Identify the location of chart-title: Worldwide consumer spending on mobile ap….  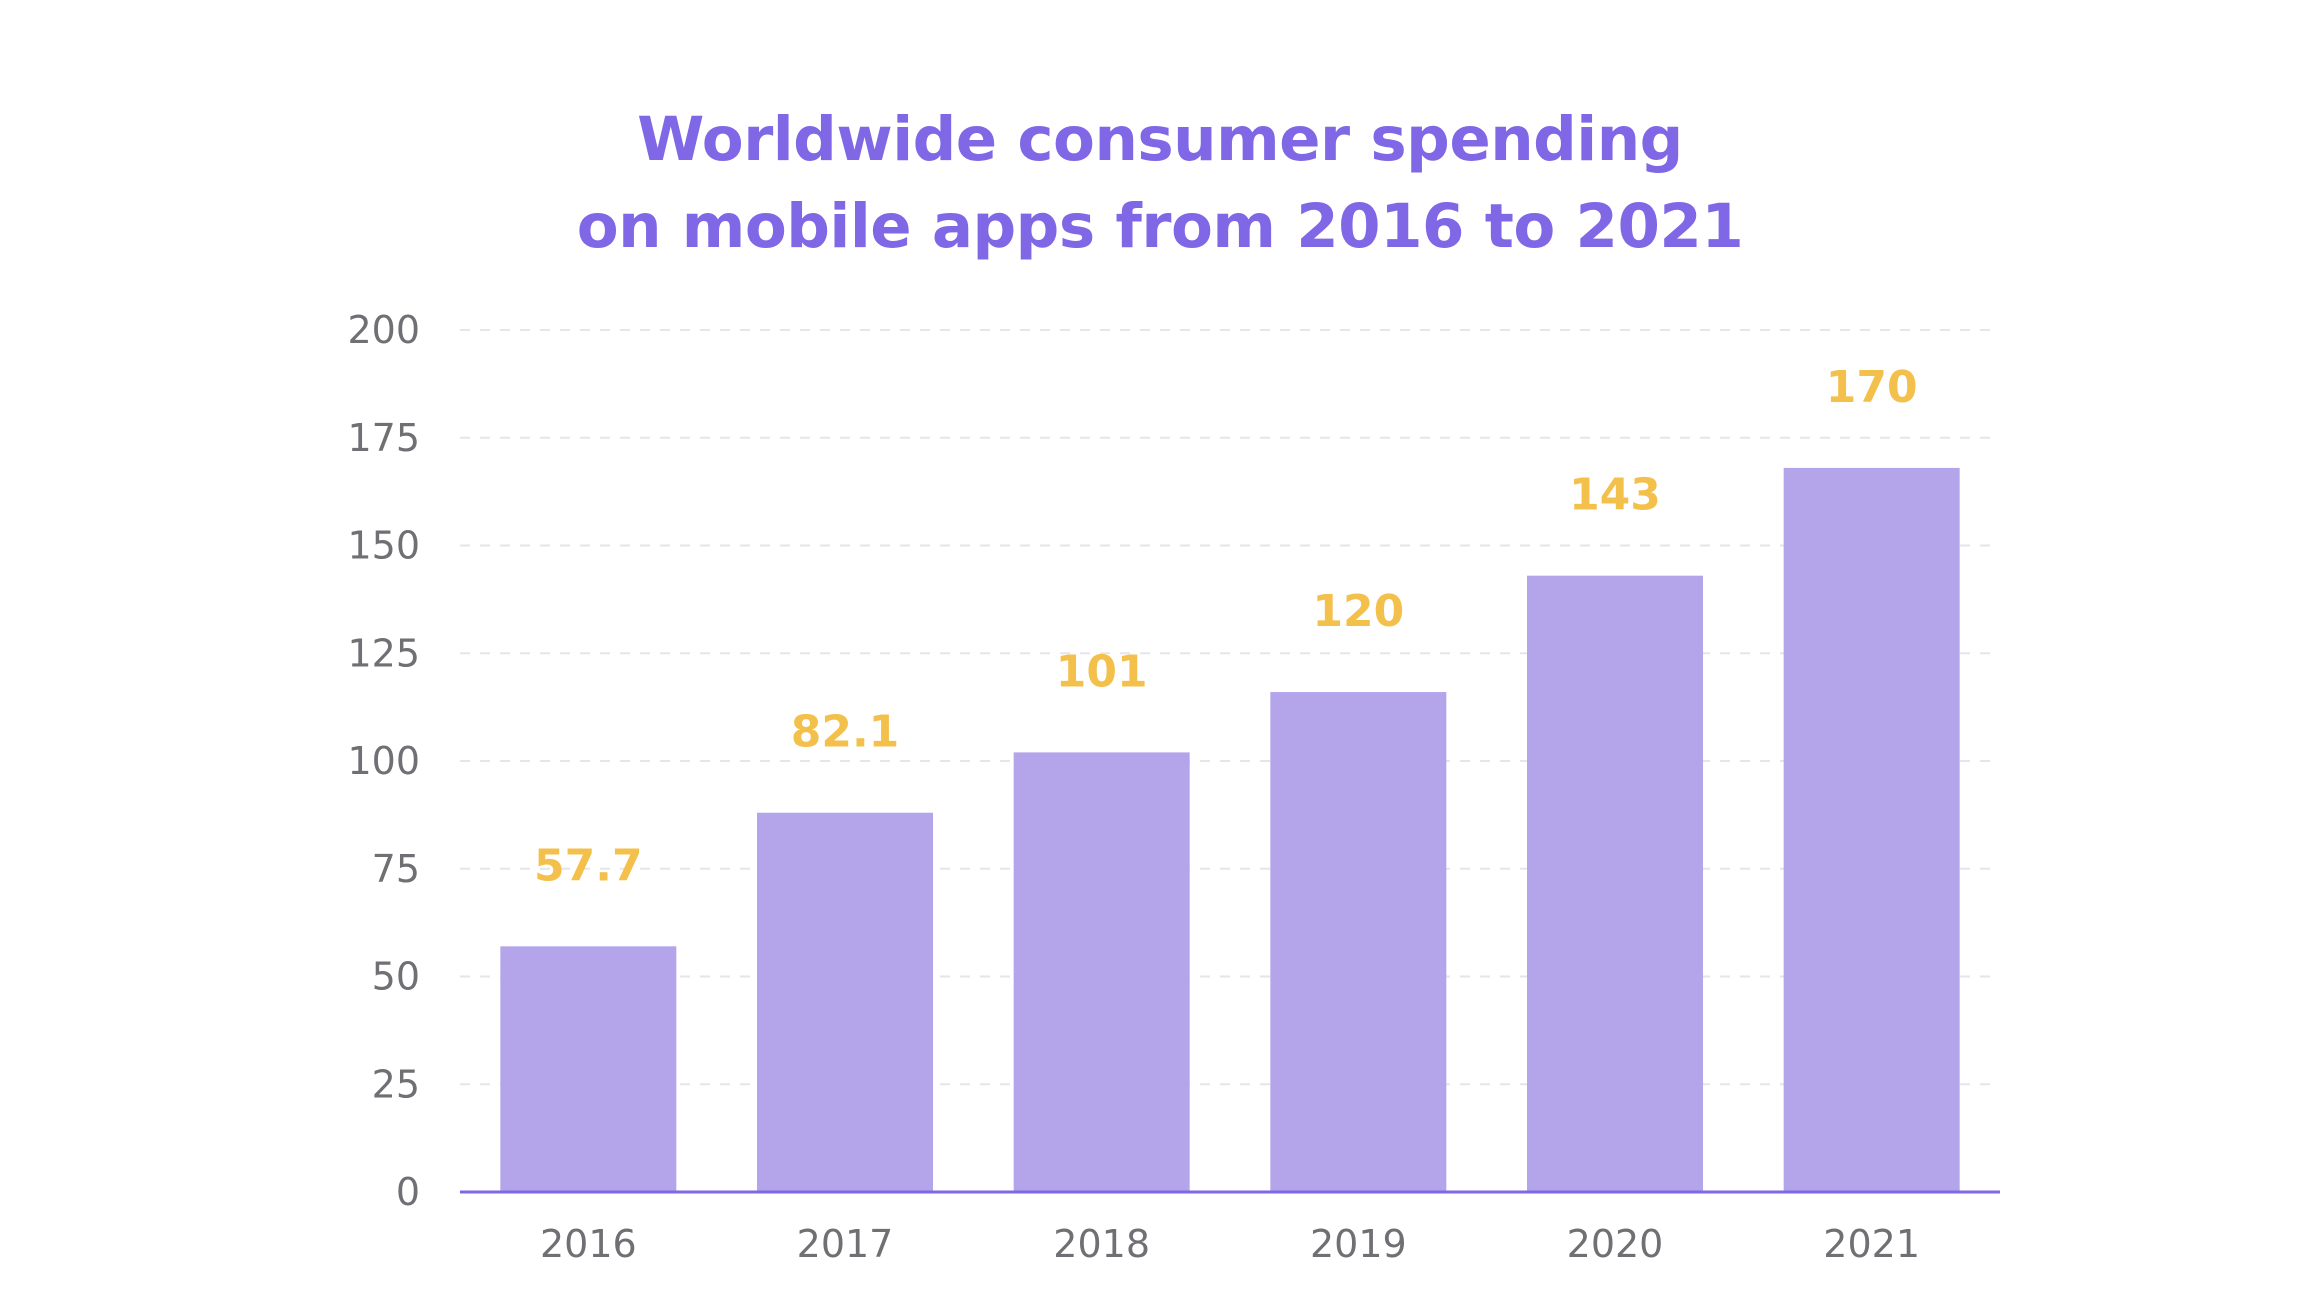
(1160, 183).